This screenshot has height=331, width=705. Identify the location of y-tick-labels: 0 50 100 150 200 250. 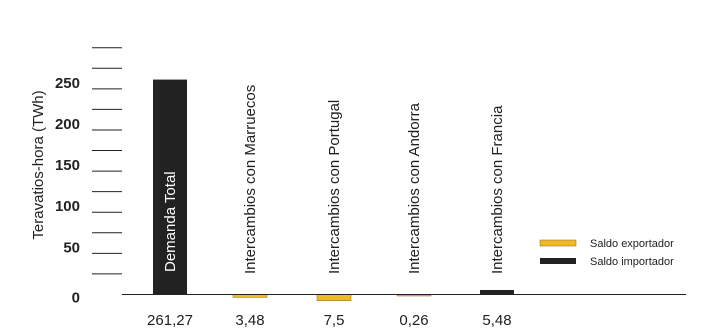
(67, 191).